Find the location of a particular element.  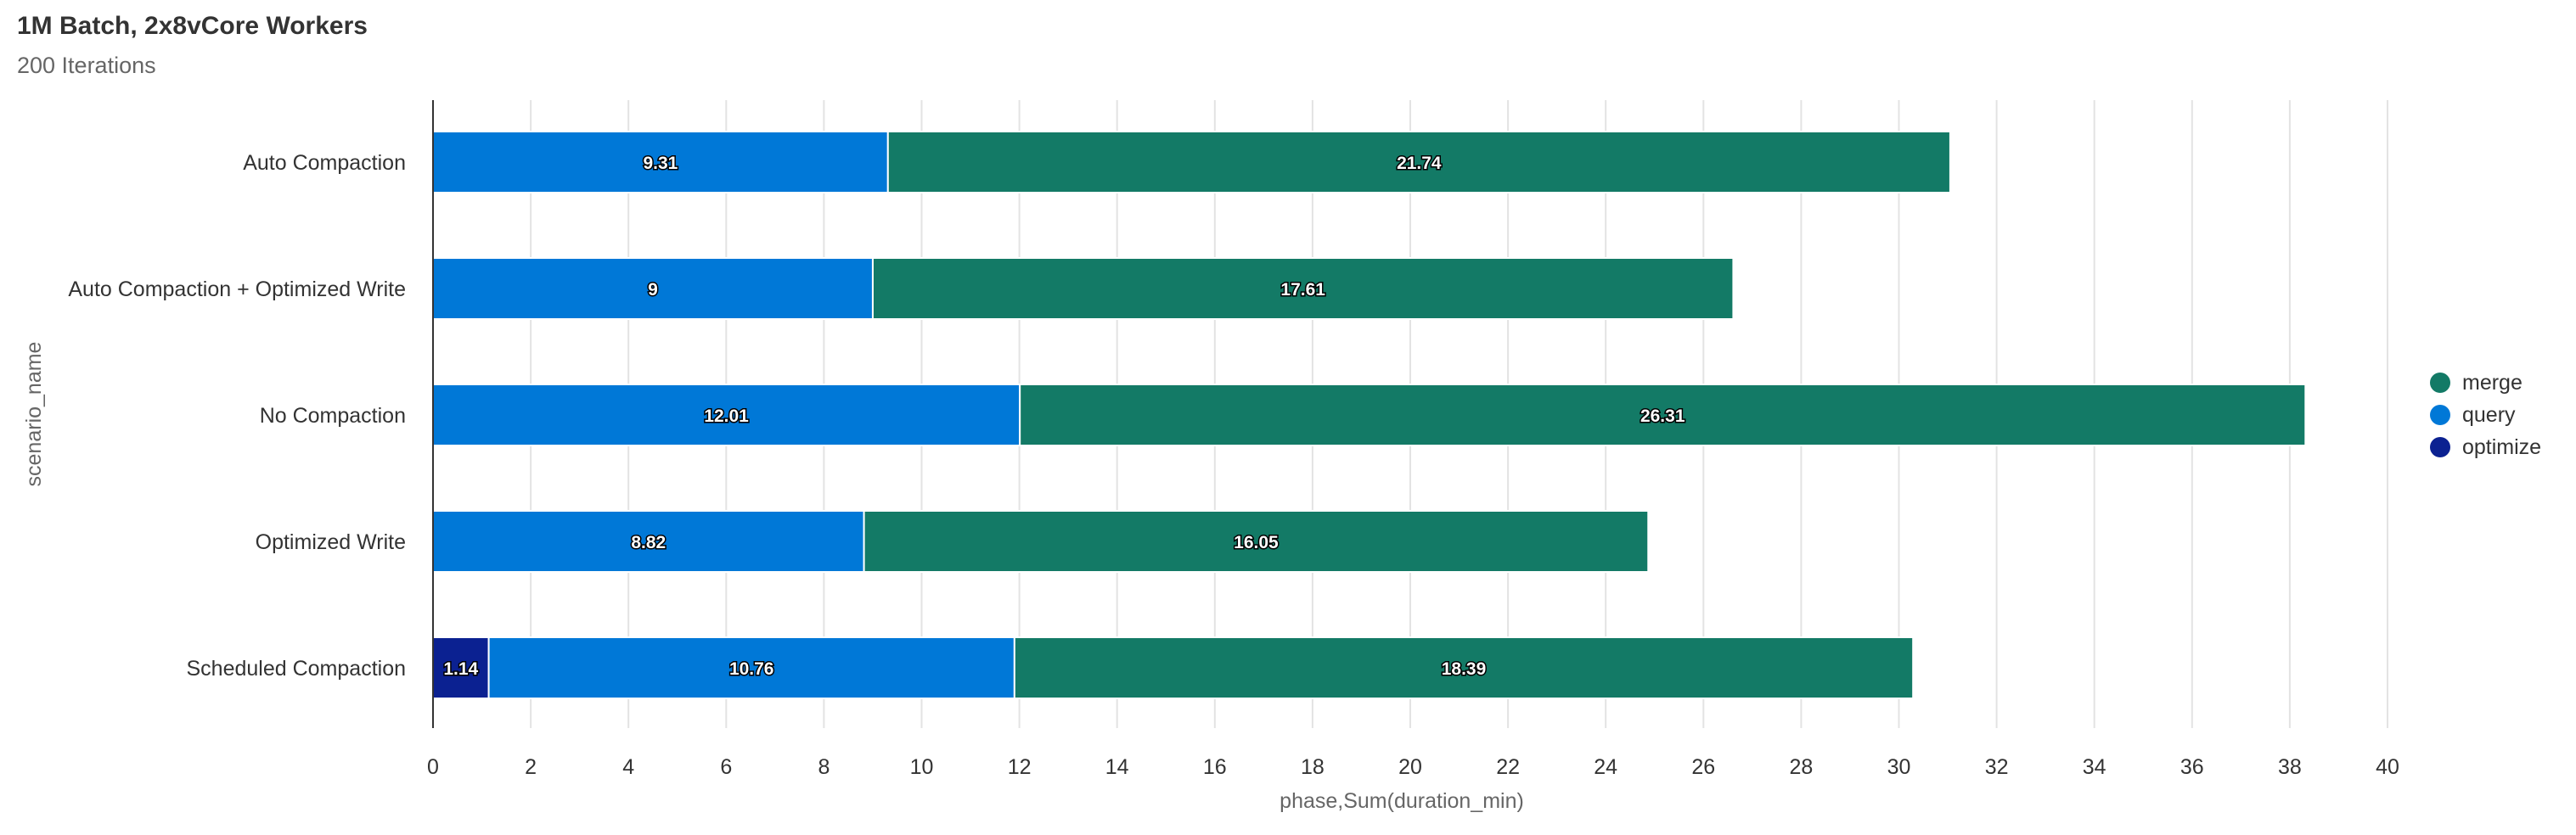

x-tick-label: 32 is located at coordinates (1997, 767).